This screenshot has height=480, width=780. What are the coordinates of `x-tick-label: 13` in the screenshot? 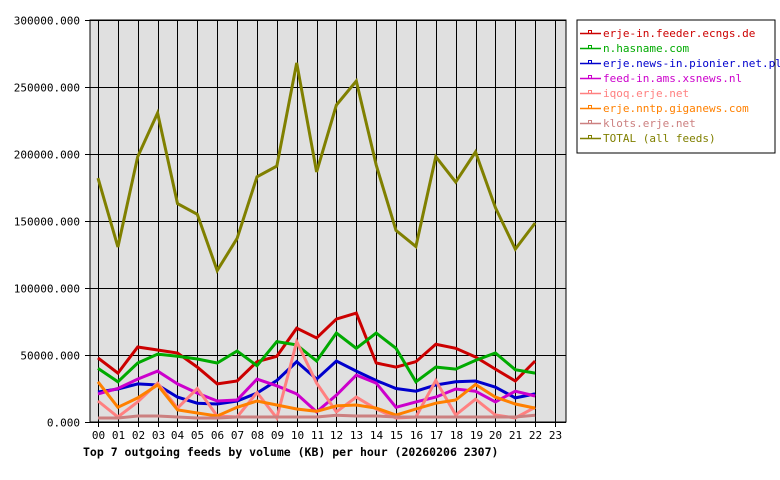 It's located at (356, 435).